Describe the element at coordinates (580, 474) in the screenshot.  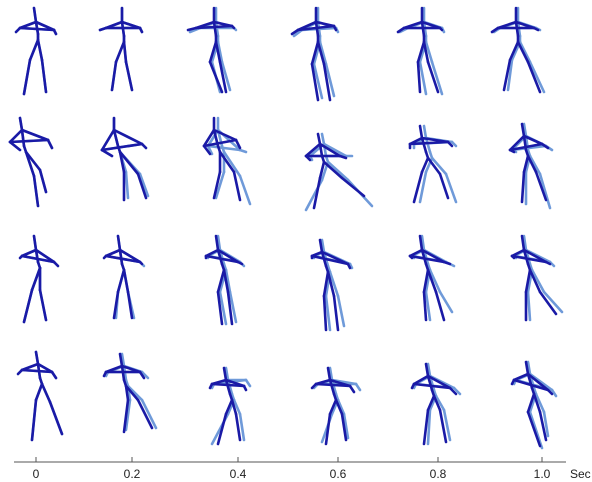
I see `time-axis-unit-label: Sec` at that location.